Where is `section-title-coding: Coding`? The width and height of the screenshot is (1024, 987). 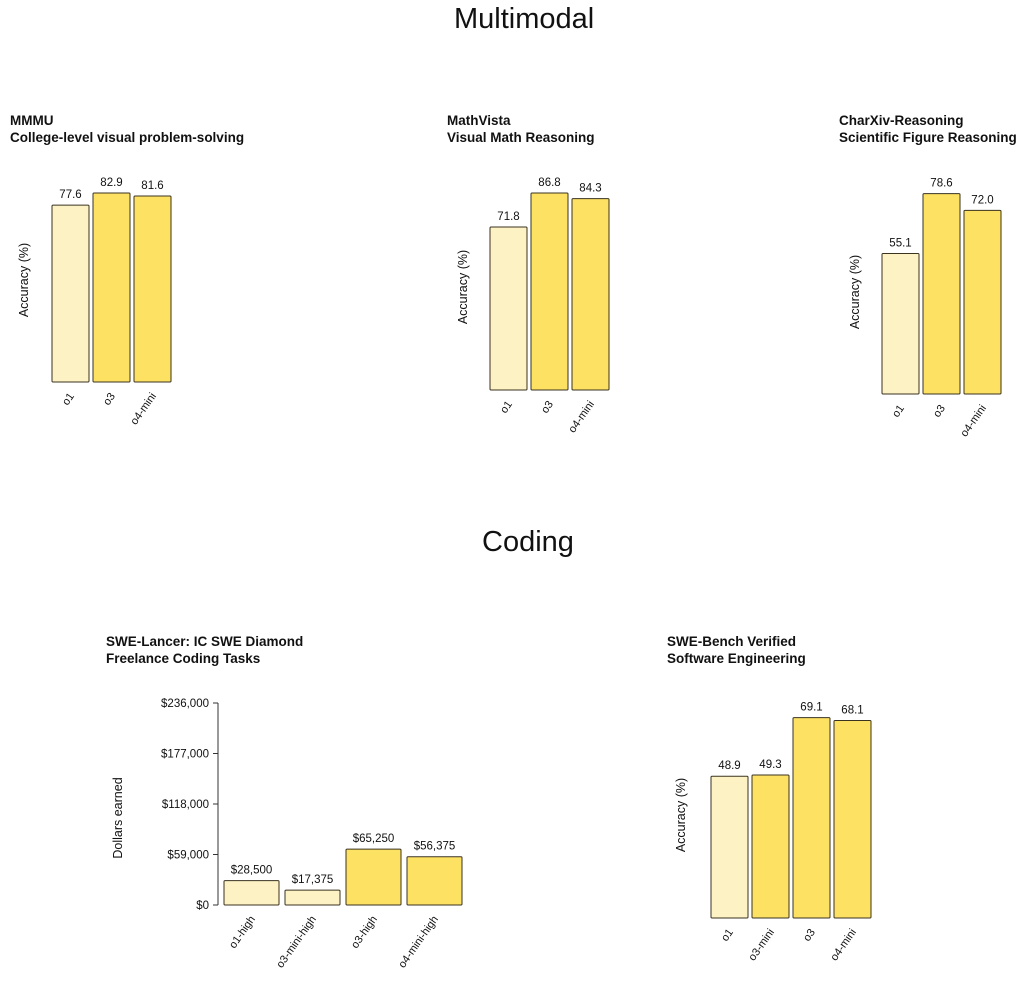 section-title-coding: Coding is located at coordinates (528, 542).